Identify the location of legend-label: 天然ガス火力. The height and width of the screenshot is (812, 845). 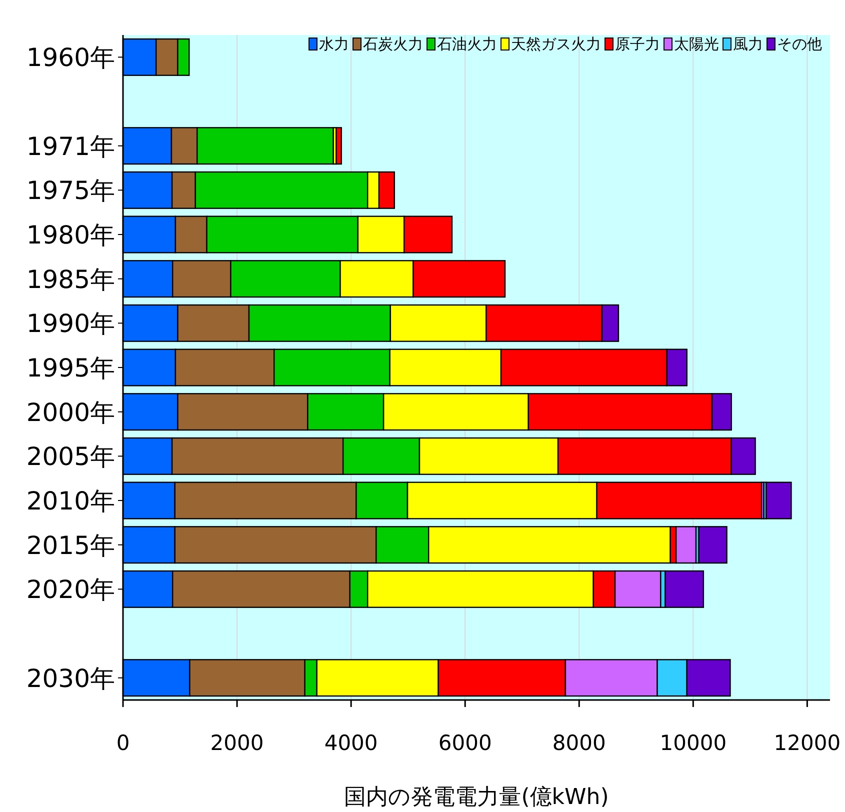
(556, 44).